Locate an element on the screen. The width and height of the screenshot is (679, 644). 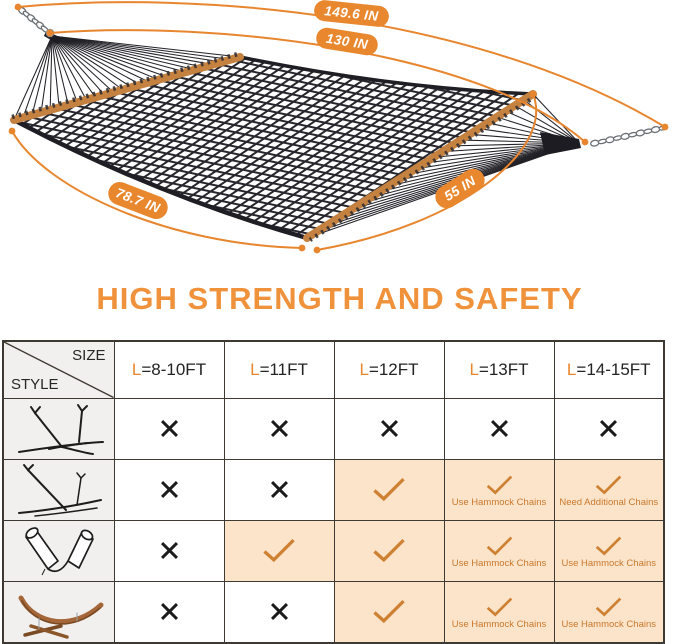
corner-cell: SIZE STYLE is located at coordinates (58, 369).